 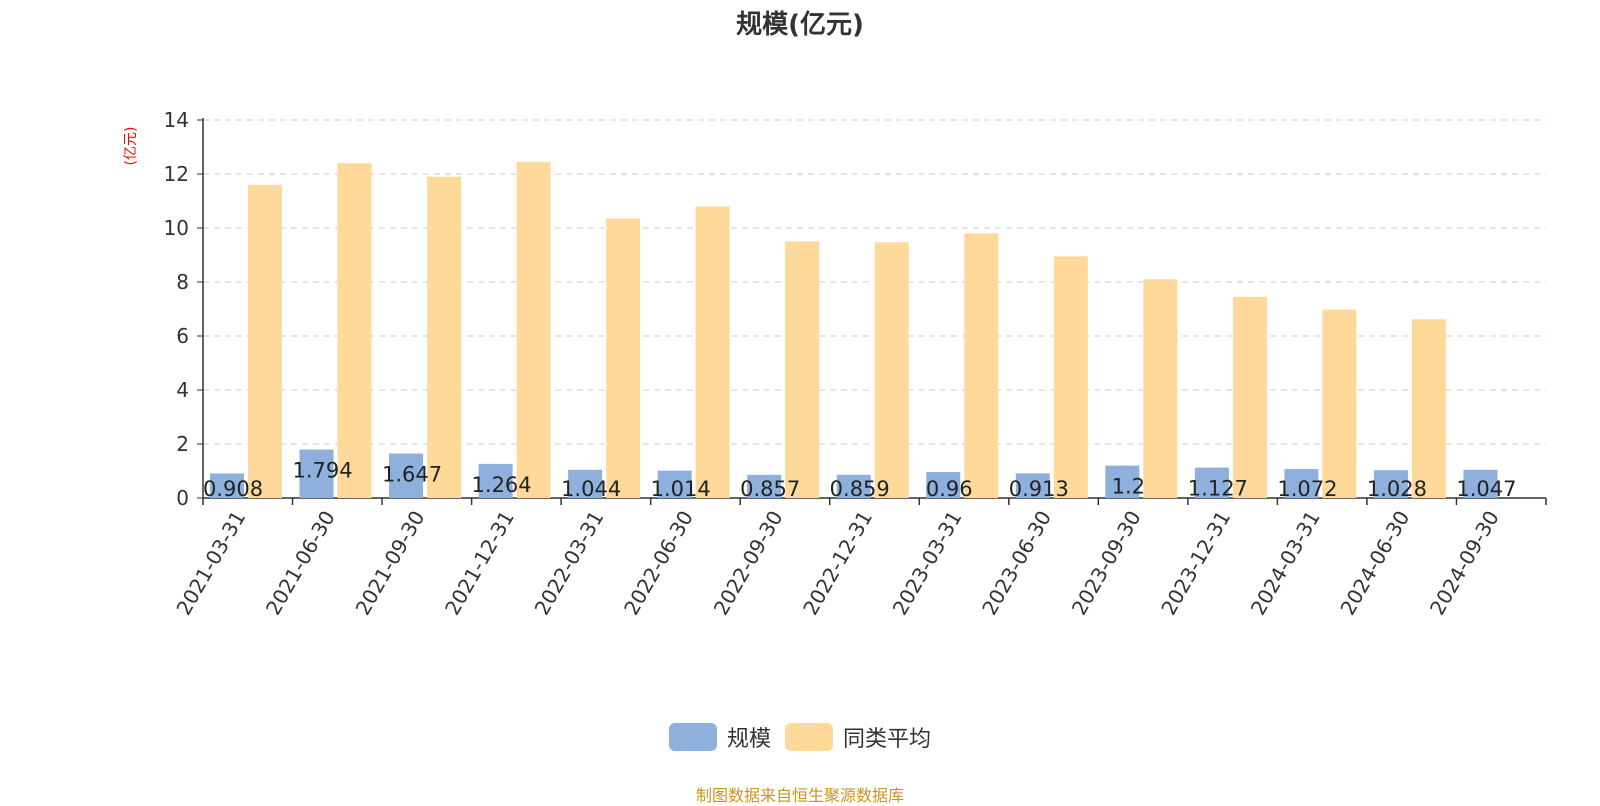 What do you see at coordinates (1374, 563) in the screenshot?
I see `x-tick-label: 2024-06-30` at bounding box center [1374, 563].